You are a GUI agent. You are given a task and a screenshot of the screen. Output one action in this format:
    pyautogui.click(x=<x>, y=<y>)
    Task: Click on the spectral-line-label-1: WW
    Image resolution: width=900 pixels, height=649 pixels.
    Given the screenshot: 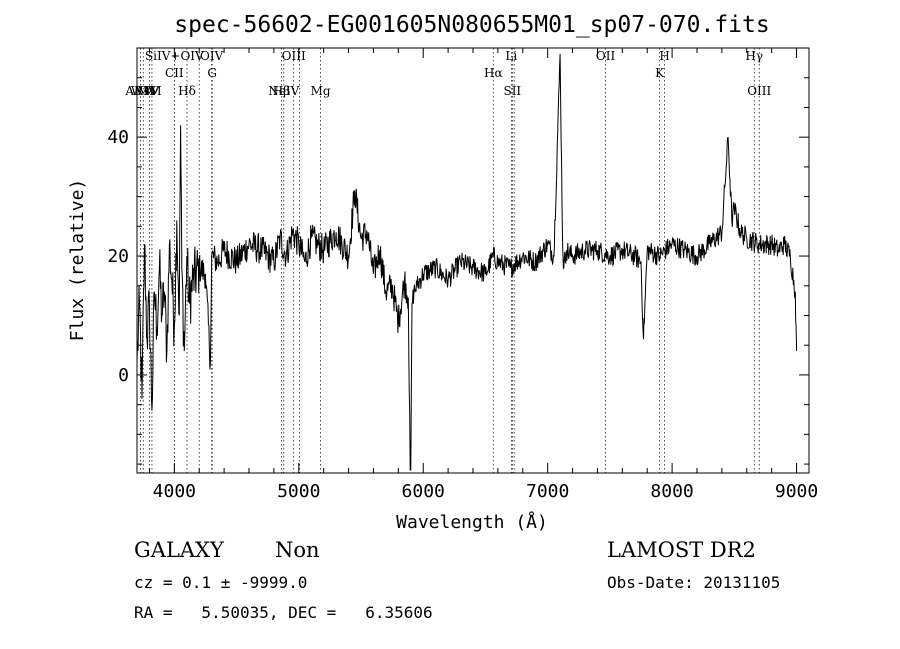 What is the action you would take?
    pyautogui.click(x=143, y=91)
    